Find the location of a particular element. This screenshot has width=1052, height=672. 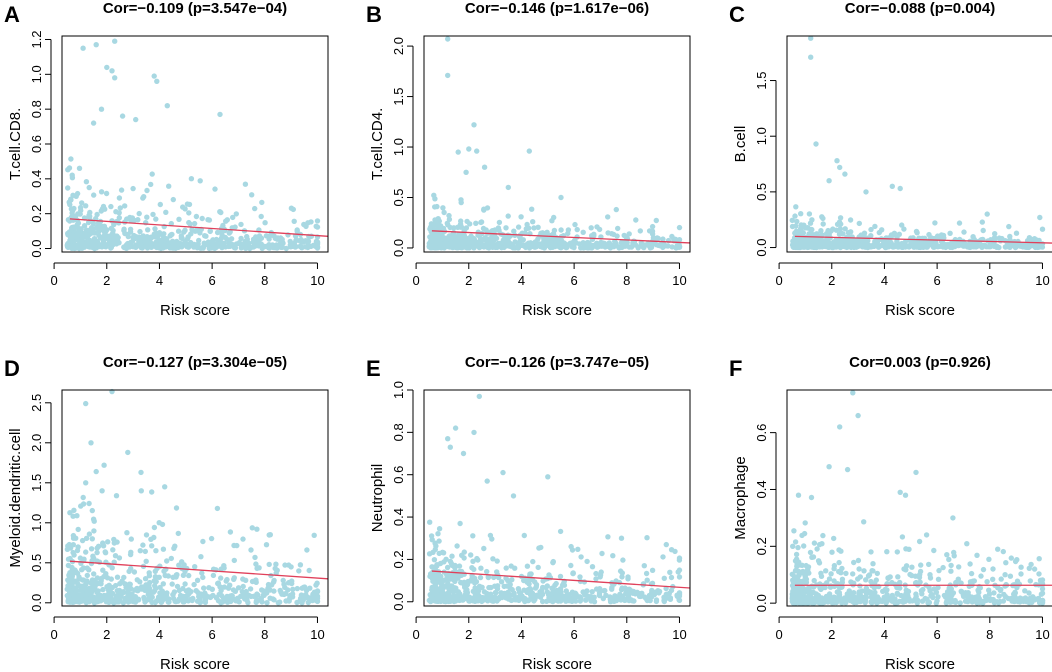

scatter-points is located at coordinates (192, 145).